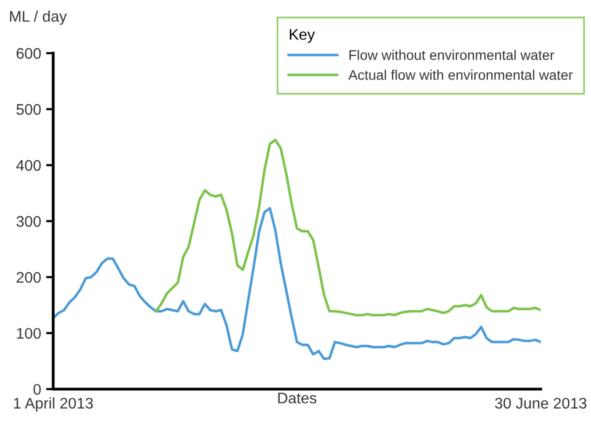 This screenshot has height=422, width=591. Describe the element at coordinates (38, 17) in the screenshot. I see `y-axis-title: ML / day` at that location.